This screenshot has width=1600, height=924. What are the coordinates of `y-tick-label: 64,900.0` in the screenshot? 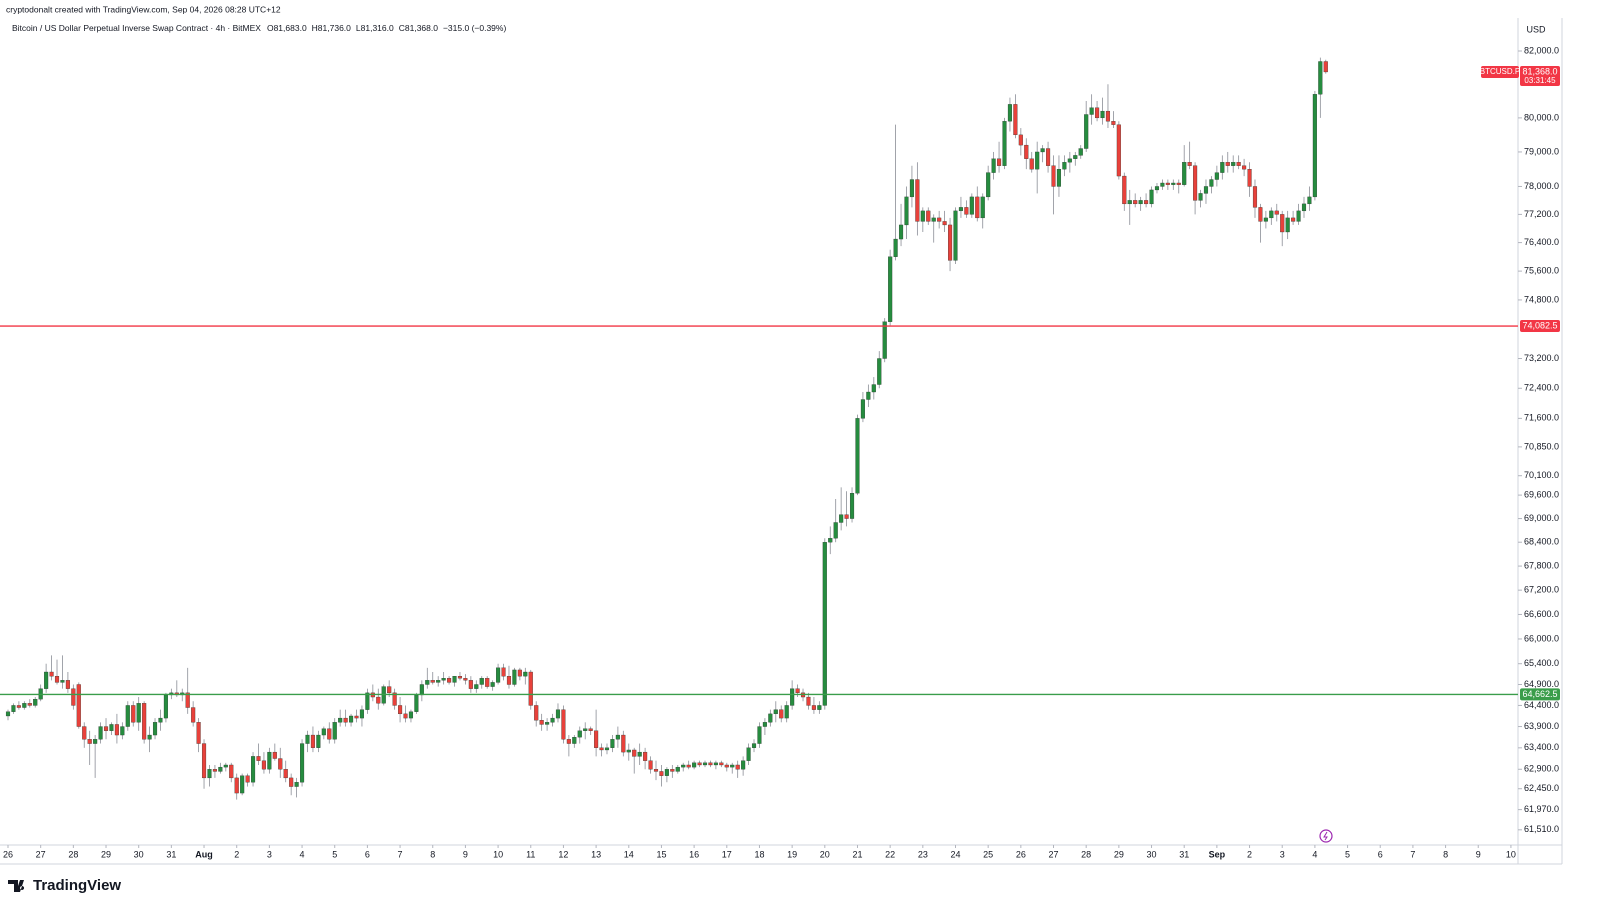 It's located at (1541, 684).